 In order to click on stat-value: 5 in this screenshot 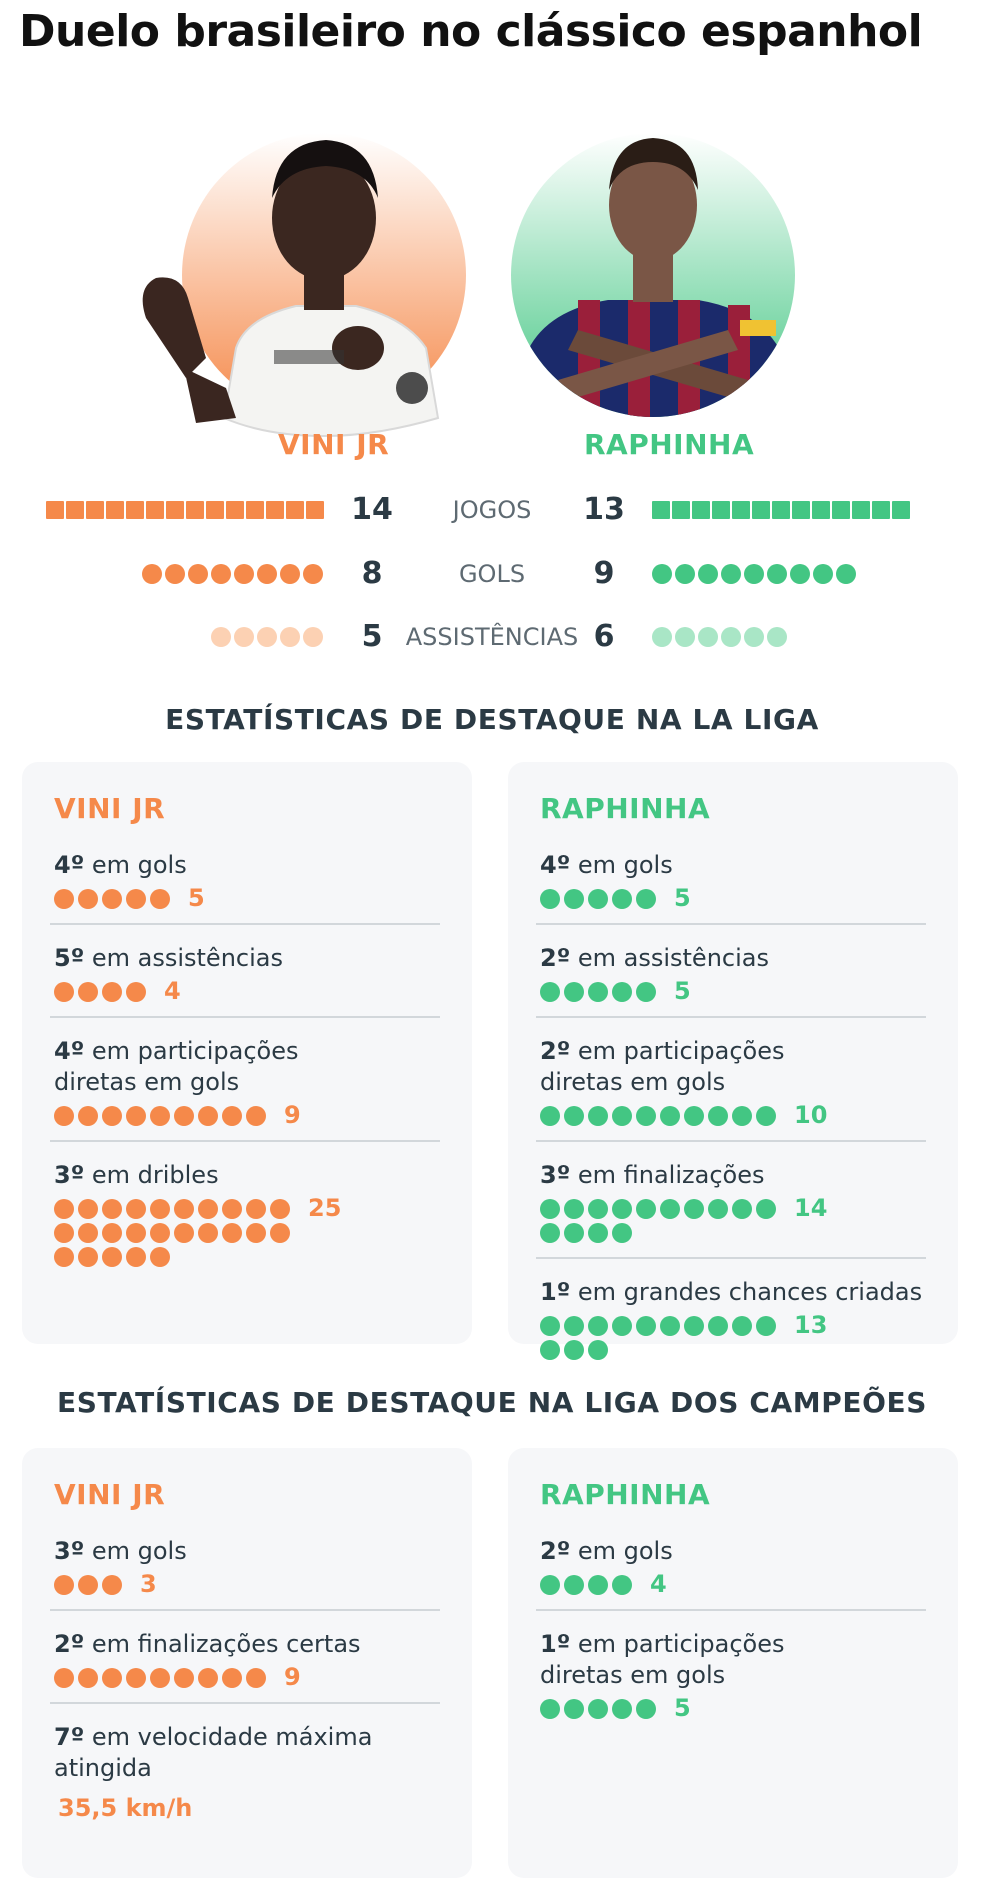, I will do `click(196, 898)`.